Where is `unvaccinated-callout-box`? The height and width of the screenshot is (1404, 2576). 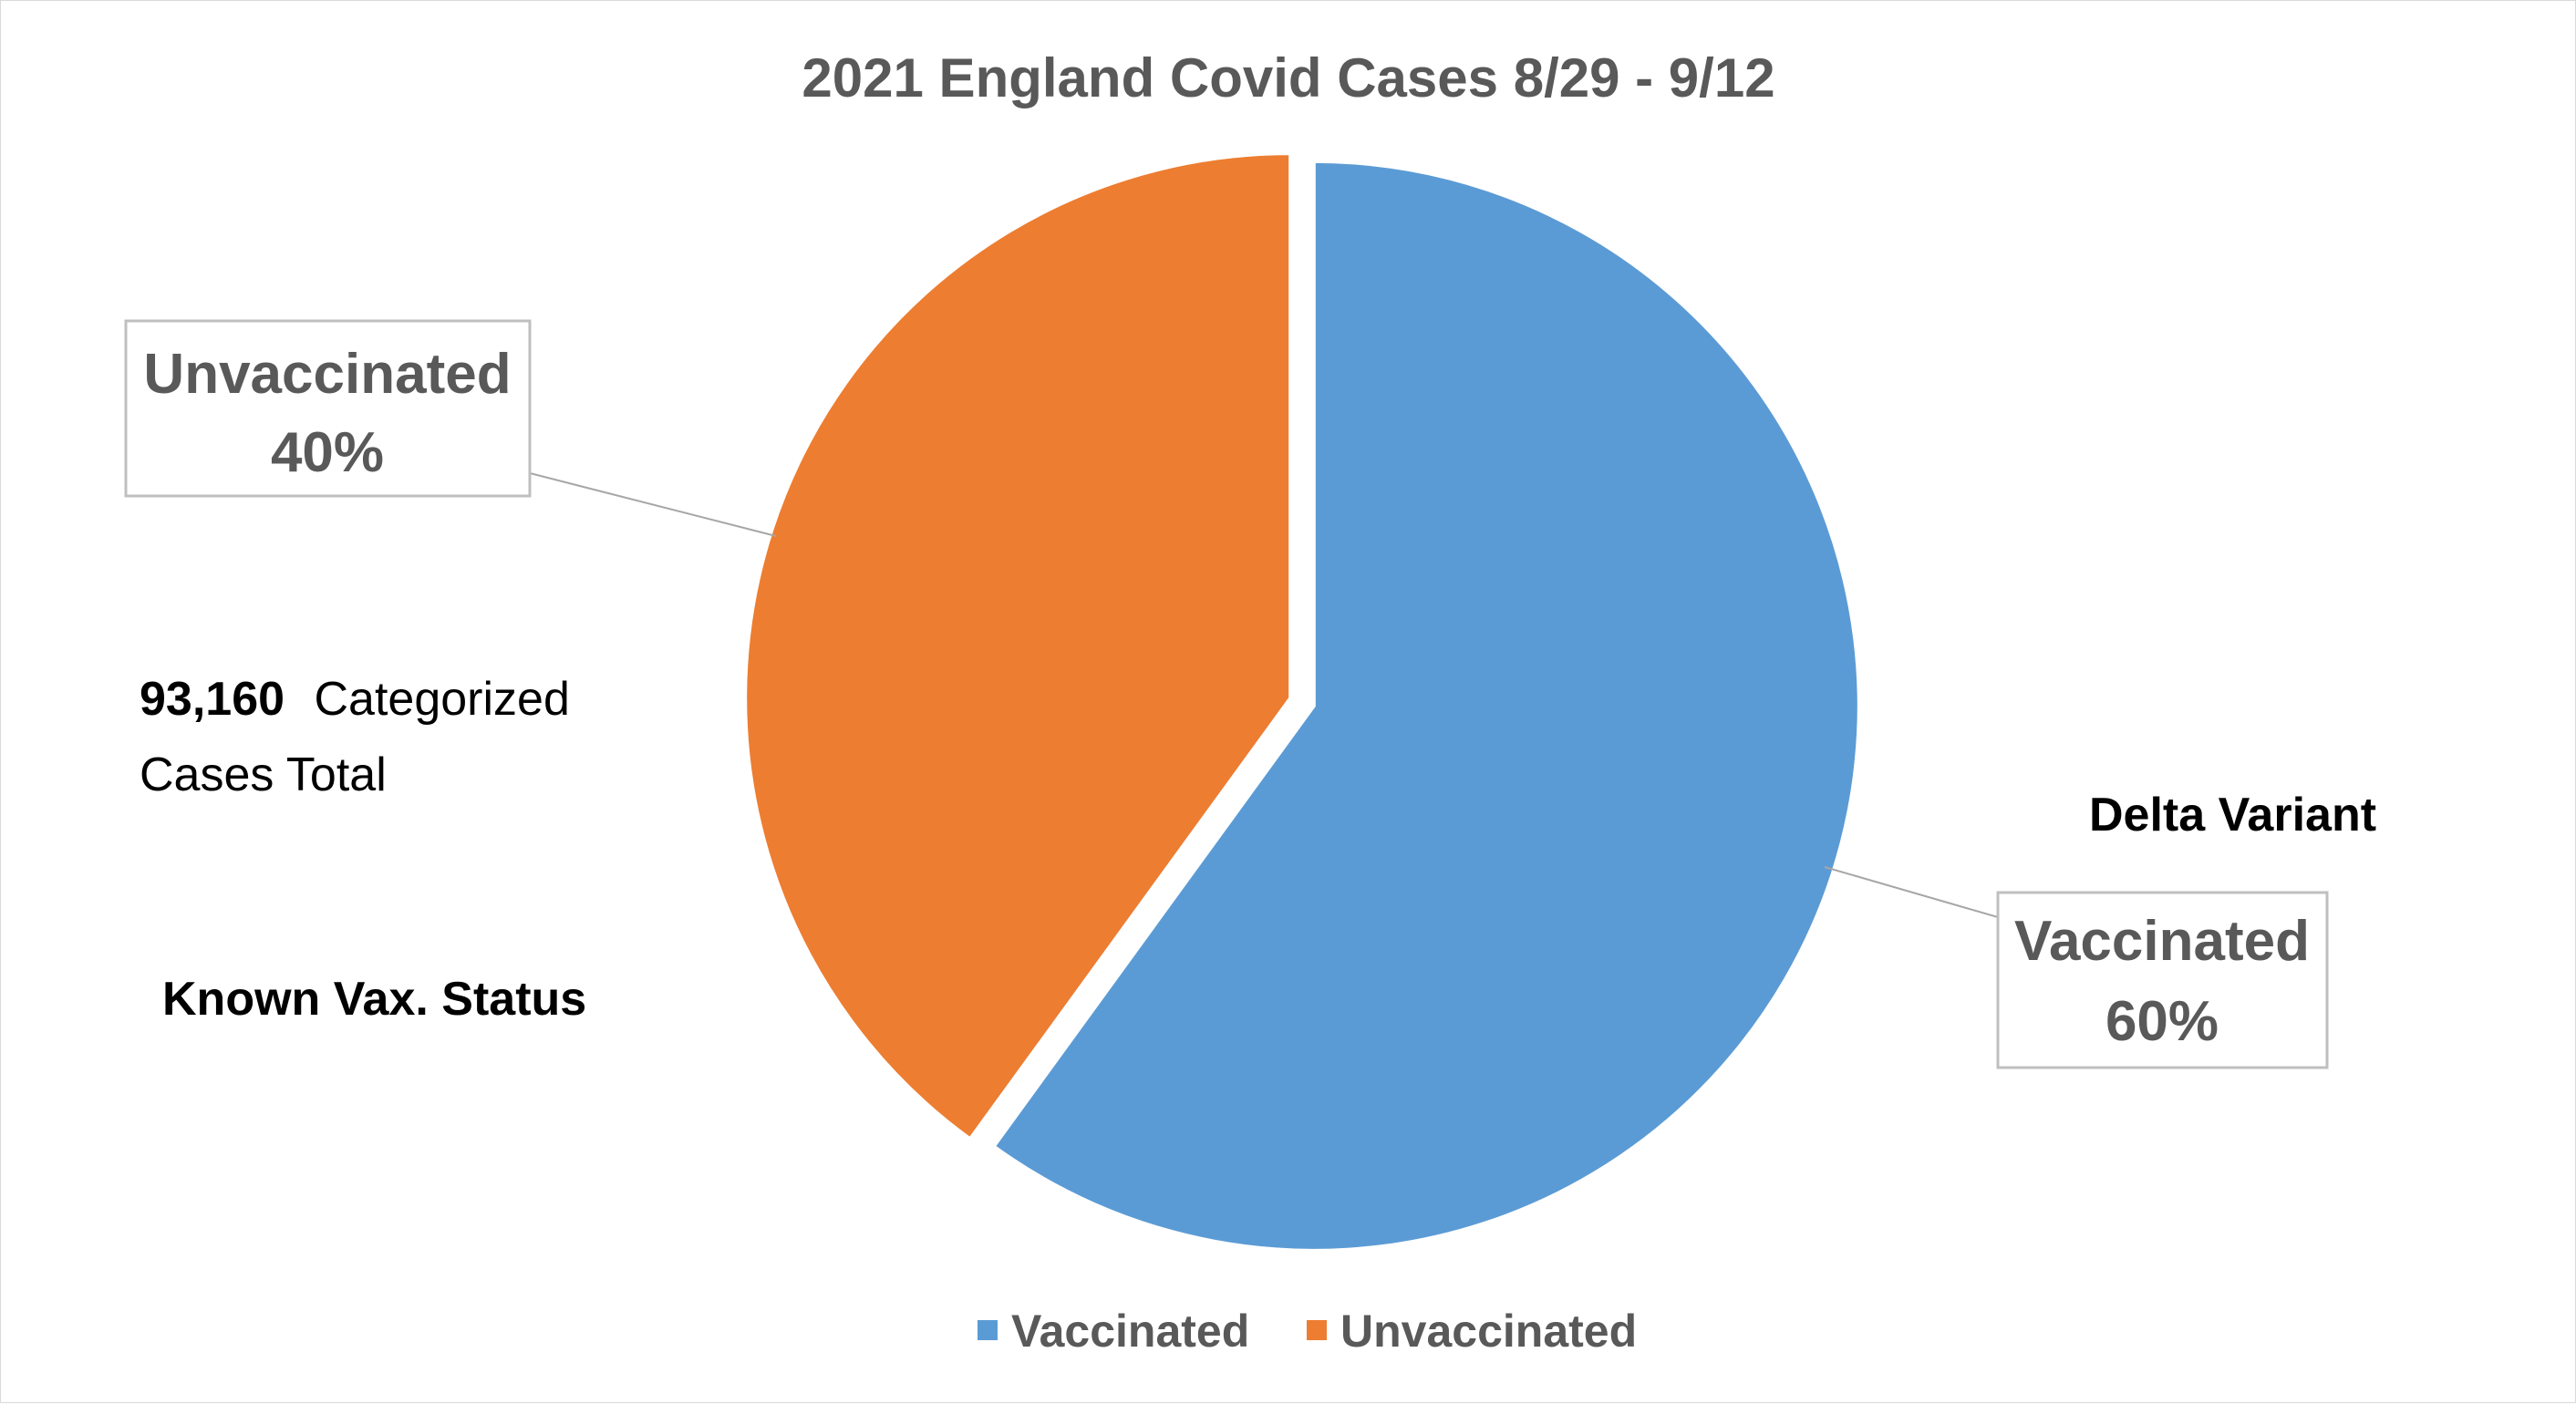
unvaccinated-callout-box is located at coordinates (328, 408).